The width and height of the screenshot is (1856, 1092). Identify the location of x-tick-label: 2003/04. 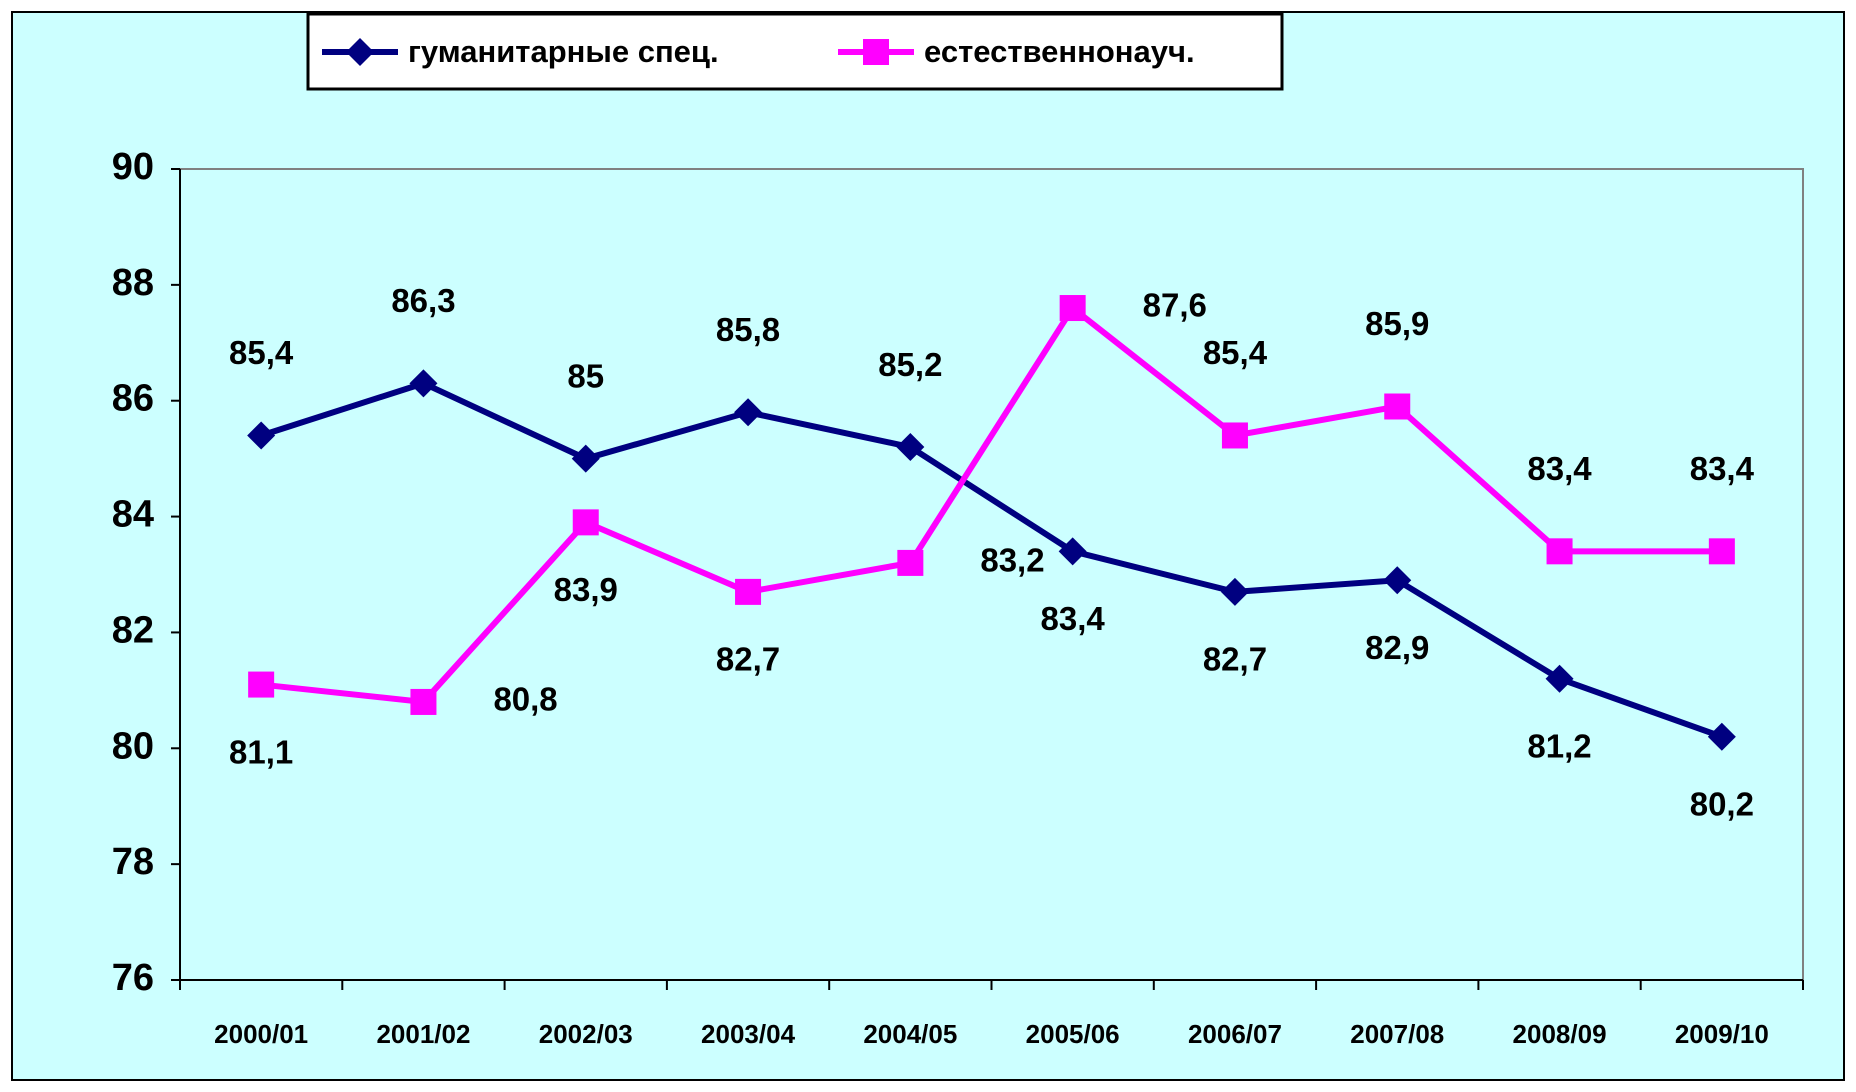
(748, 1034).